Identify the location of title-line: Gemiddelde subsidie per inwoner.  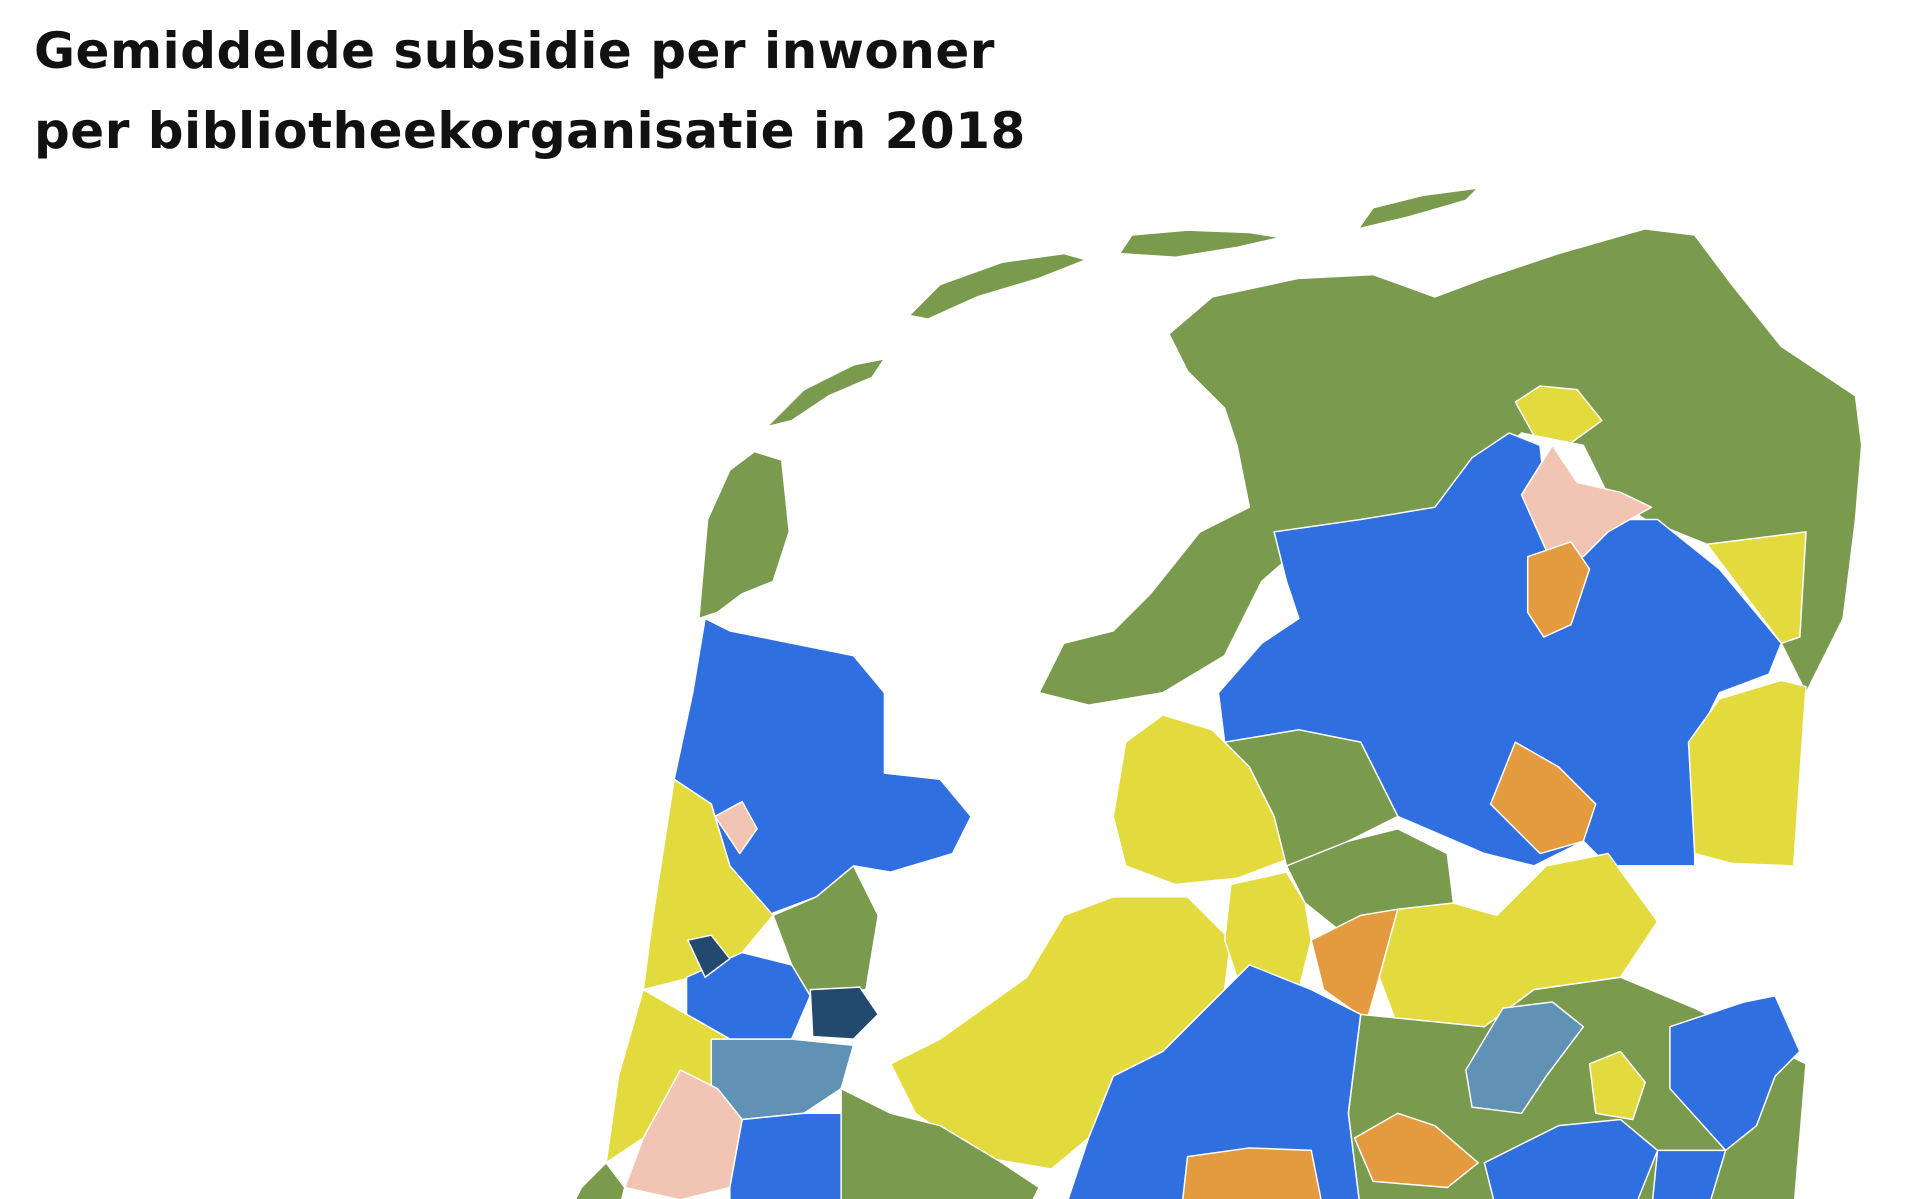
(514, 51).